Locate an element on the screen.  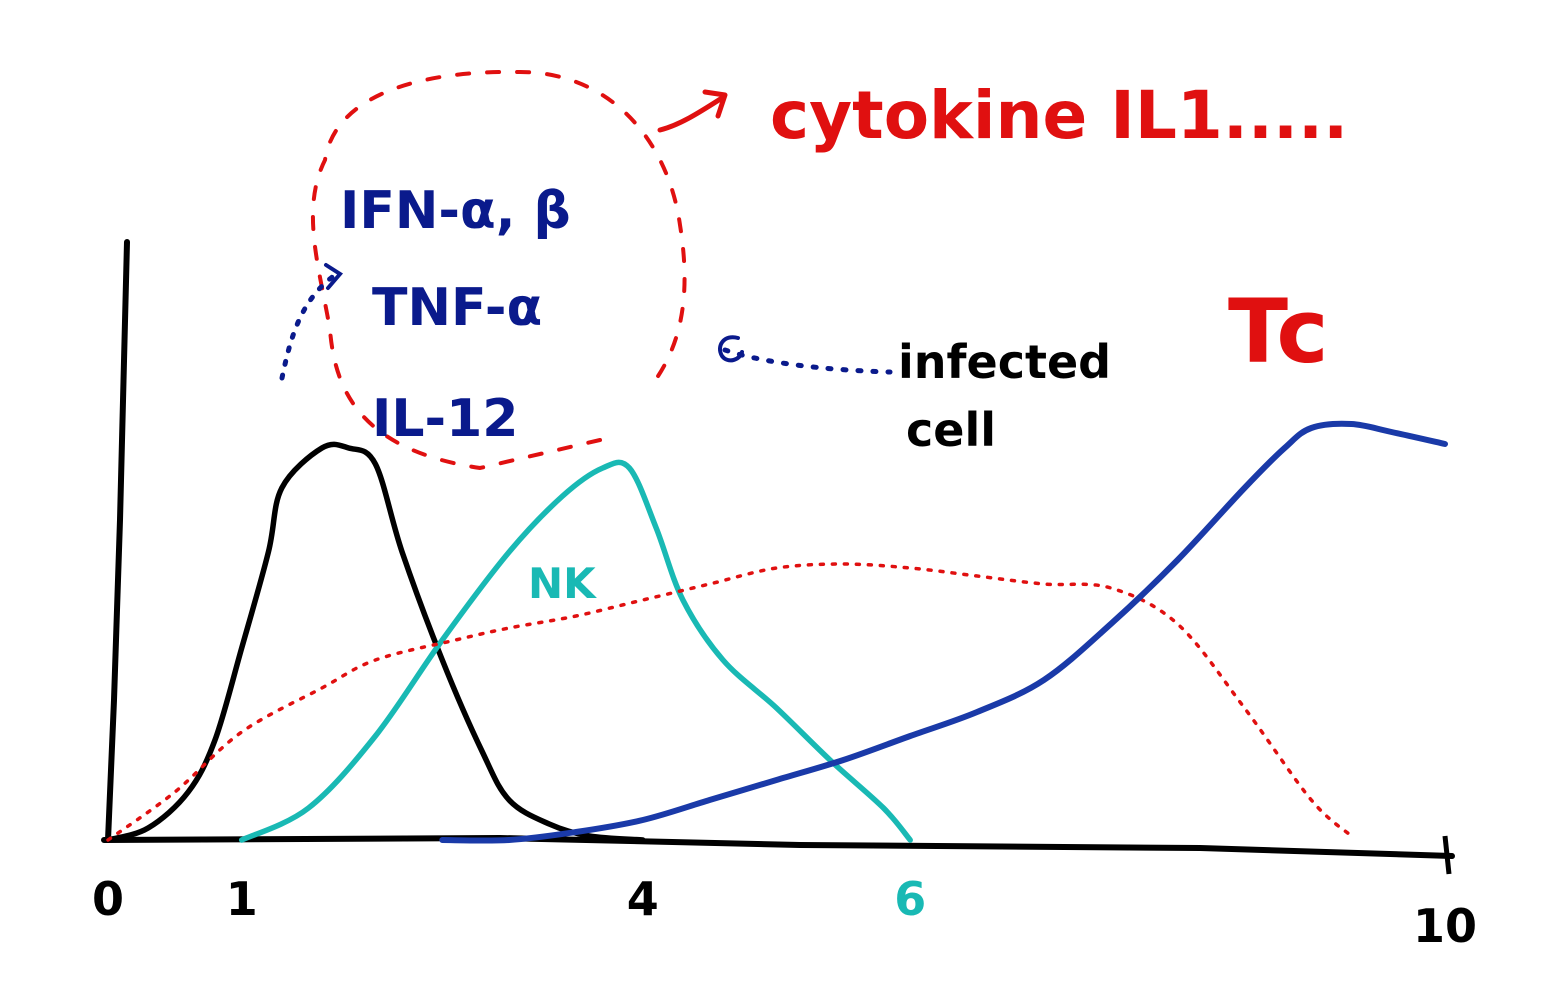
annotation-il12: IL-12 is located at coordinates (445, 419).